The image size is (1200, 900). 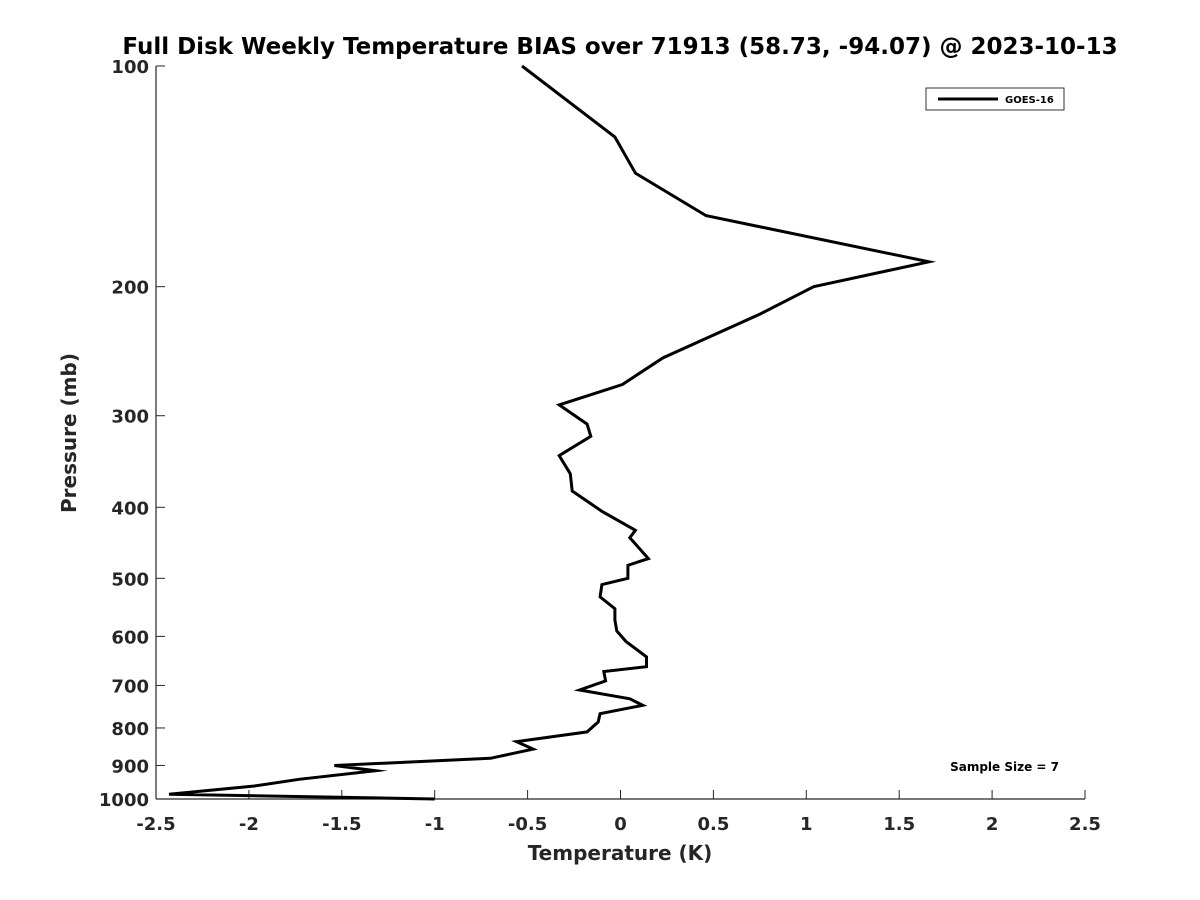 What do you see at coordinates (130, 766) in the screenshot?
I see `y-tick-label: 900` at bounding box center [130, 766].